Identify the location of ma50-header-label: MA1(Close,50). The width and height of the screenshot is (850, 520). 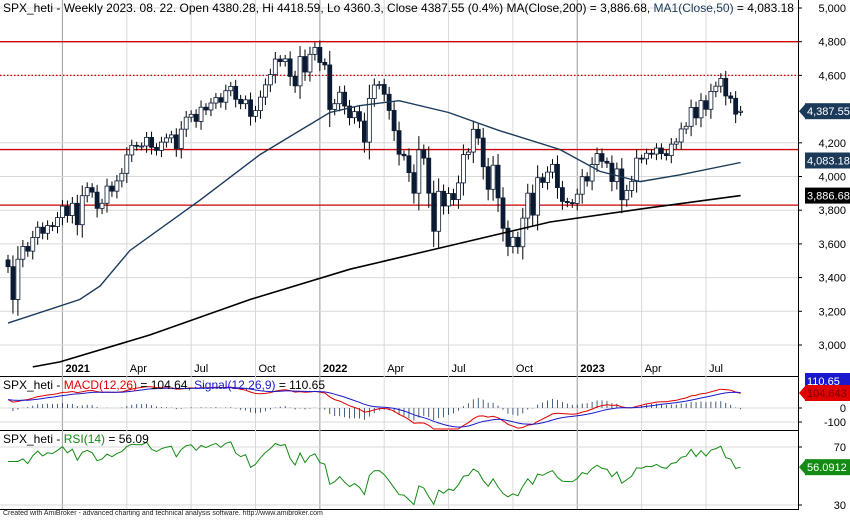
(693, 8).